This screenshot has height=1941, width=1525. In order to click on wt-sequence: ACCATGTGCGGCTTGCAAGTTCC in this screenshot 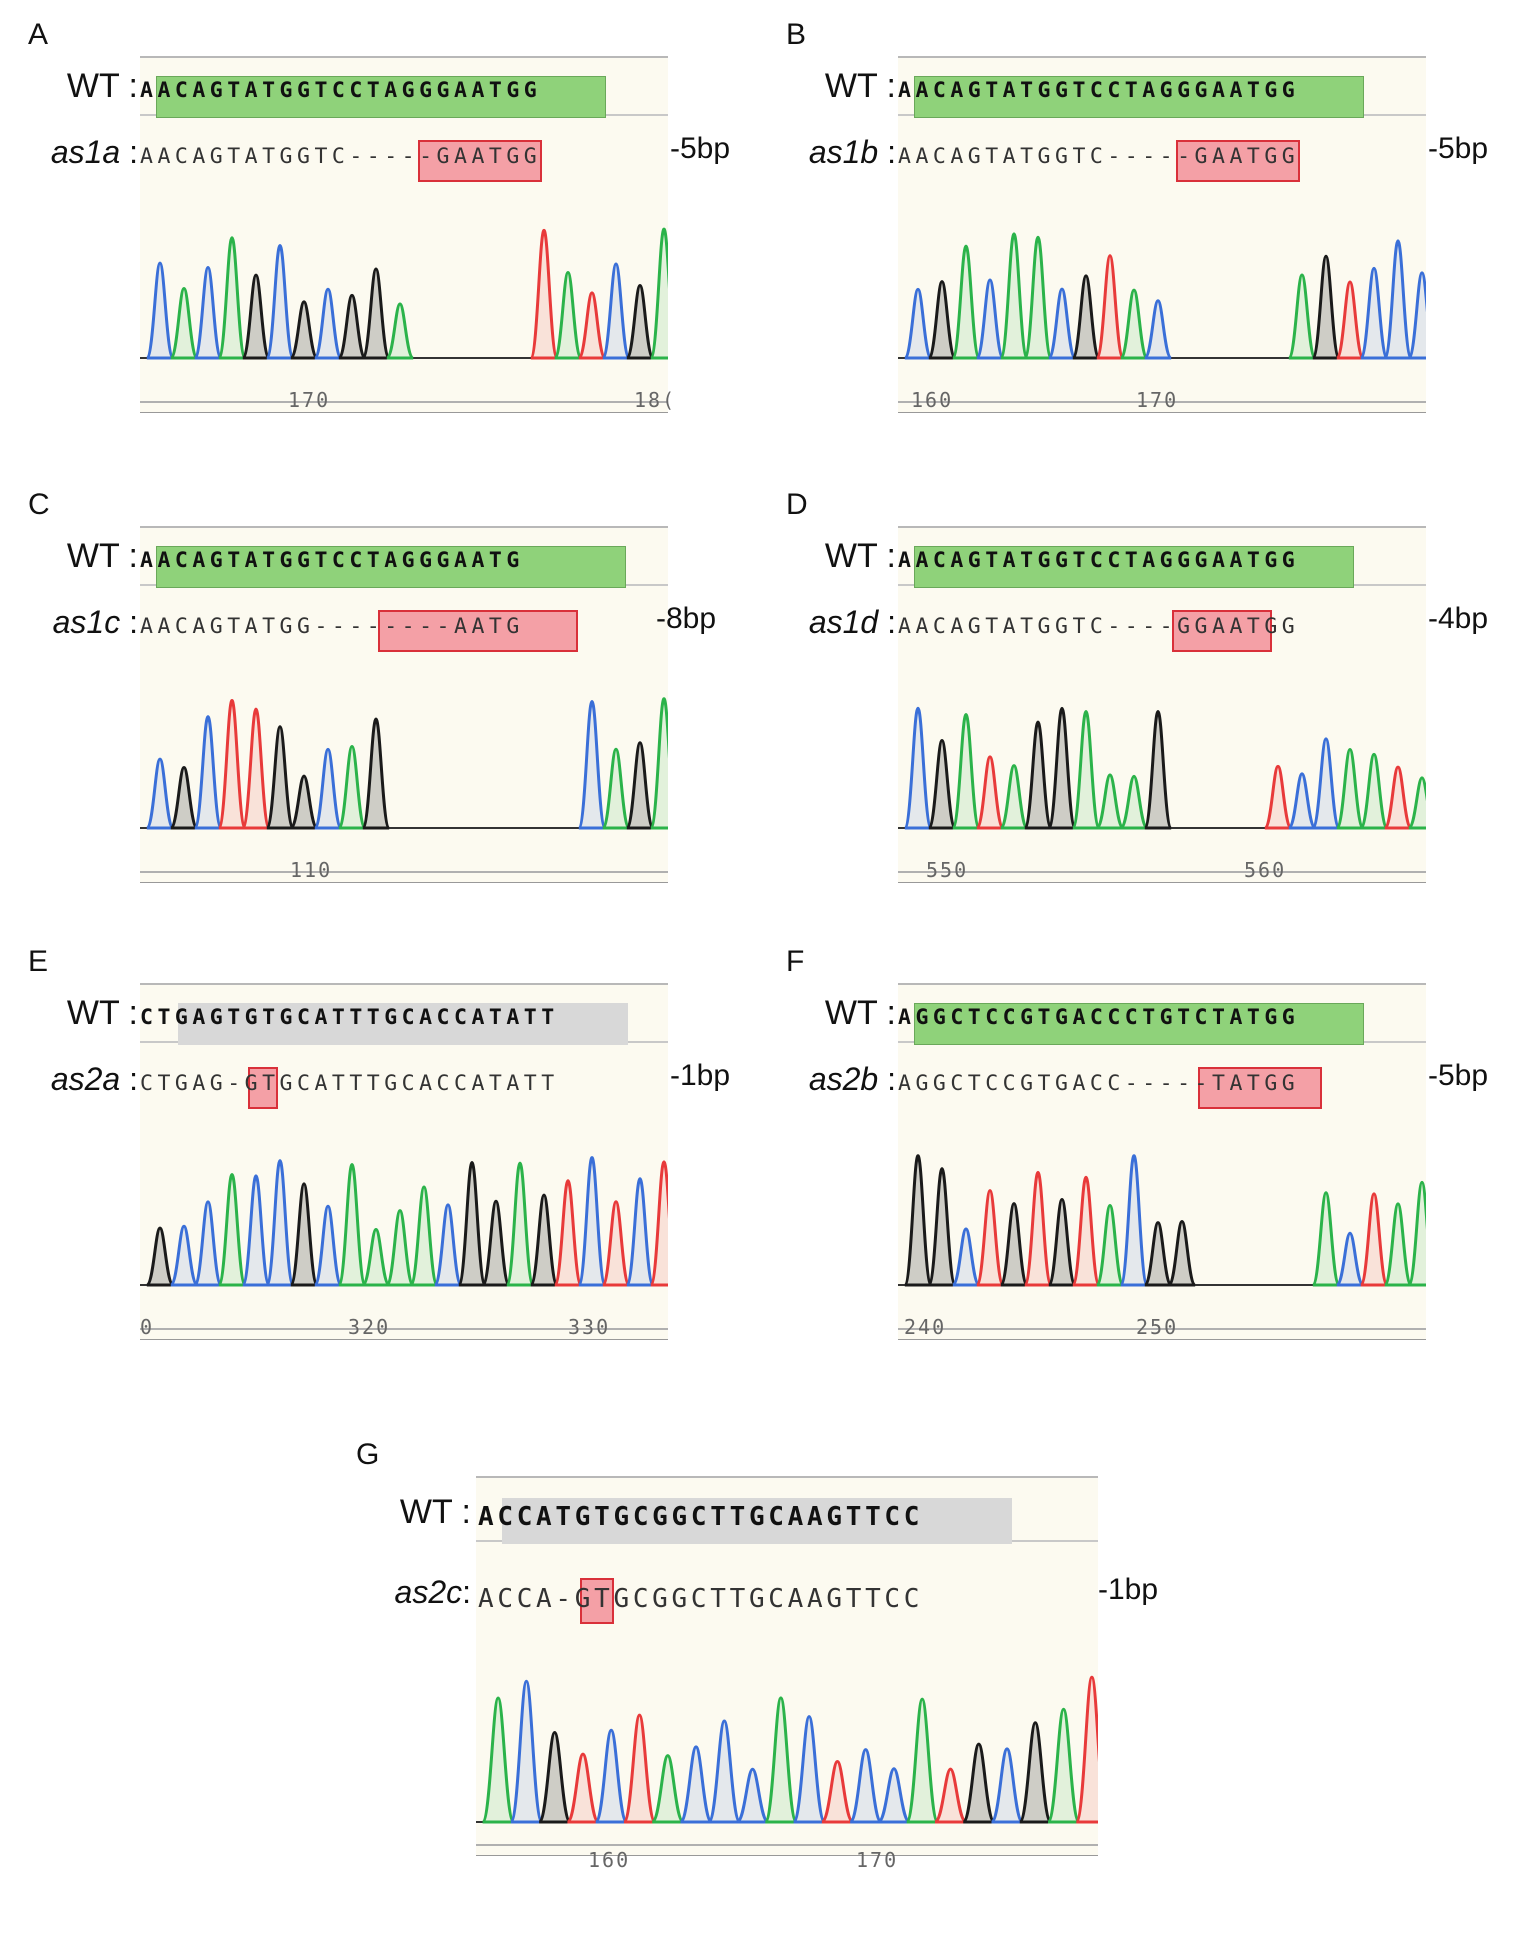, I will do `click(701, 1517)`.